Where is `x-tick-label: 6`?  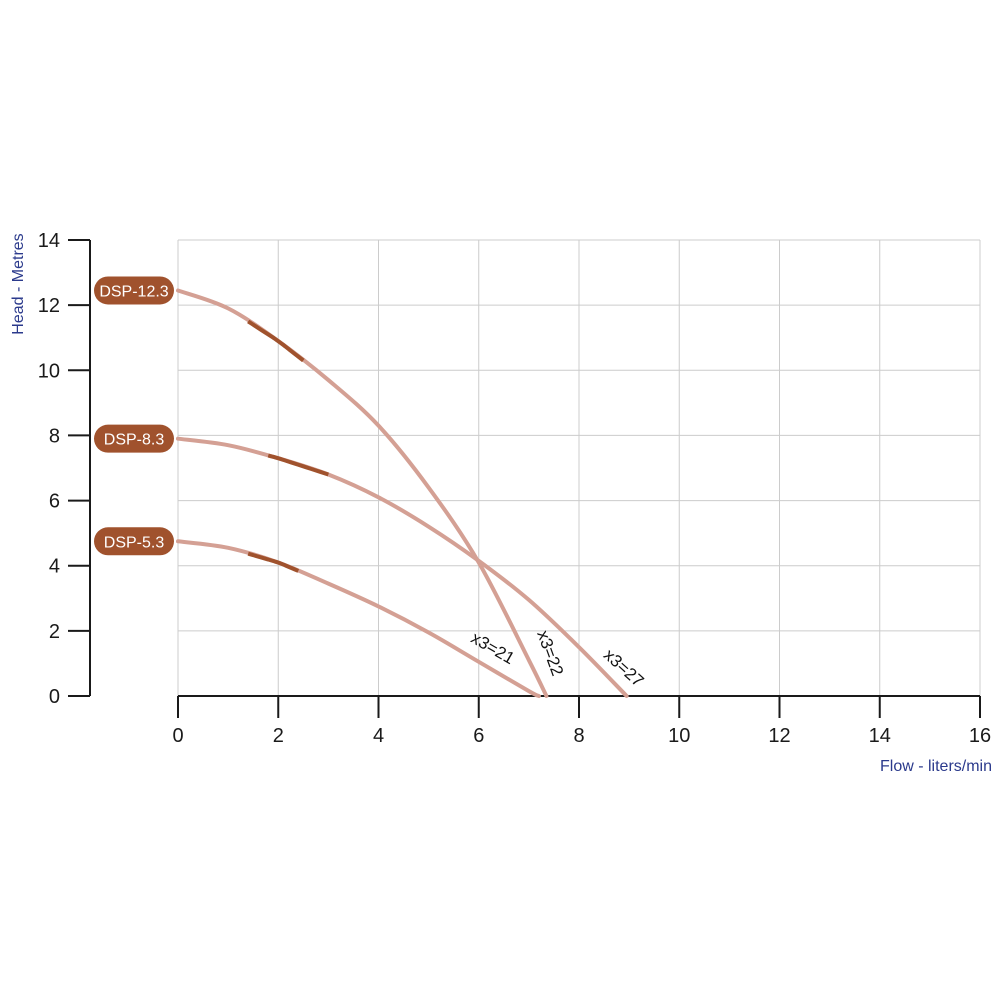 x-tick-label: 6 is located at coordinates (478, 736).